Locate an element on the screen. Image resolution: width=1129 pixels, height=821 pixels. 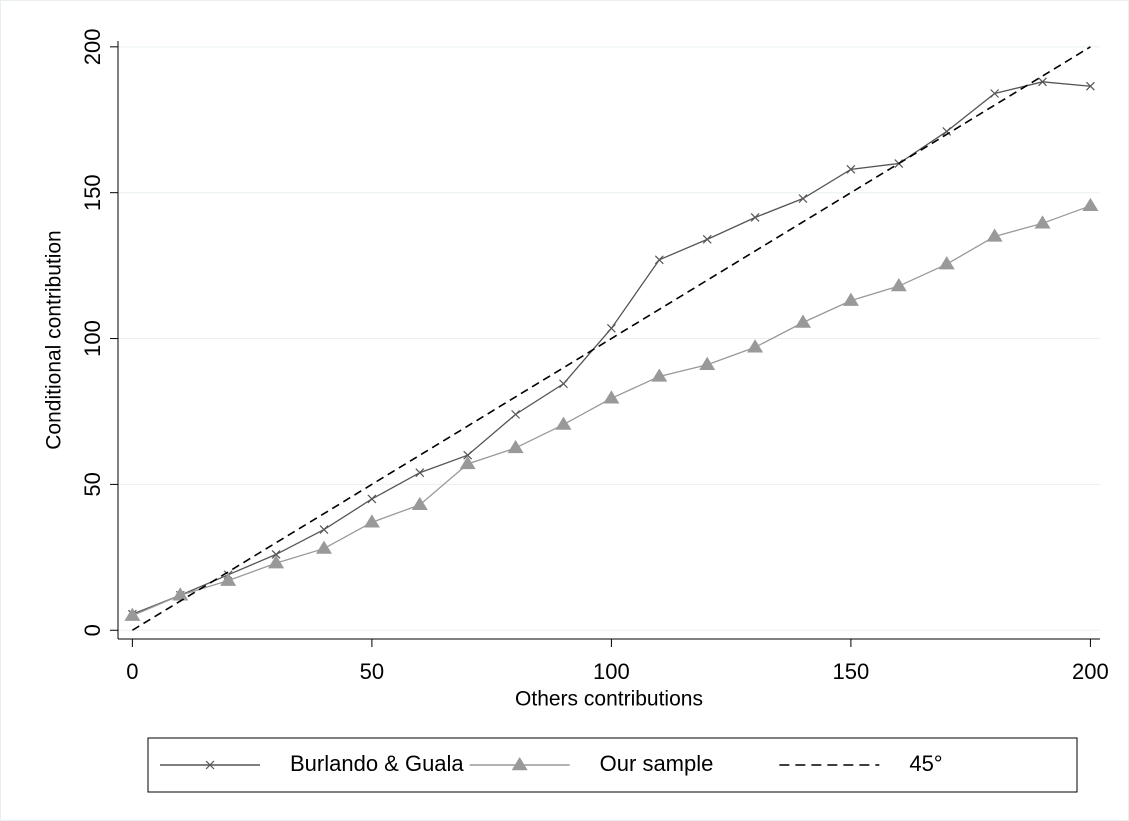
legend-label: 45° is located at coordinates (925, 763).